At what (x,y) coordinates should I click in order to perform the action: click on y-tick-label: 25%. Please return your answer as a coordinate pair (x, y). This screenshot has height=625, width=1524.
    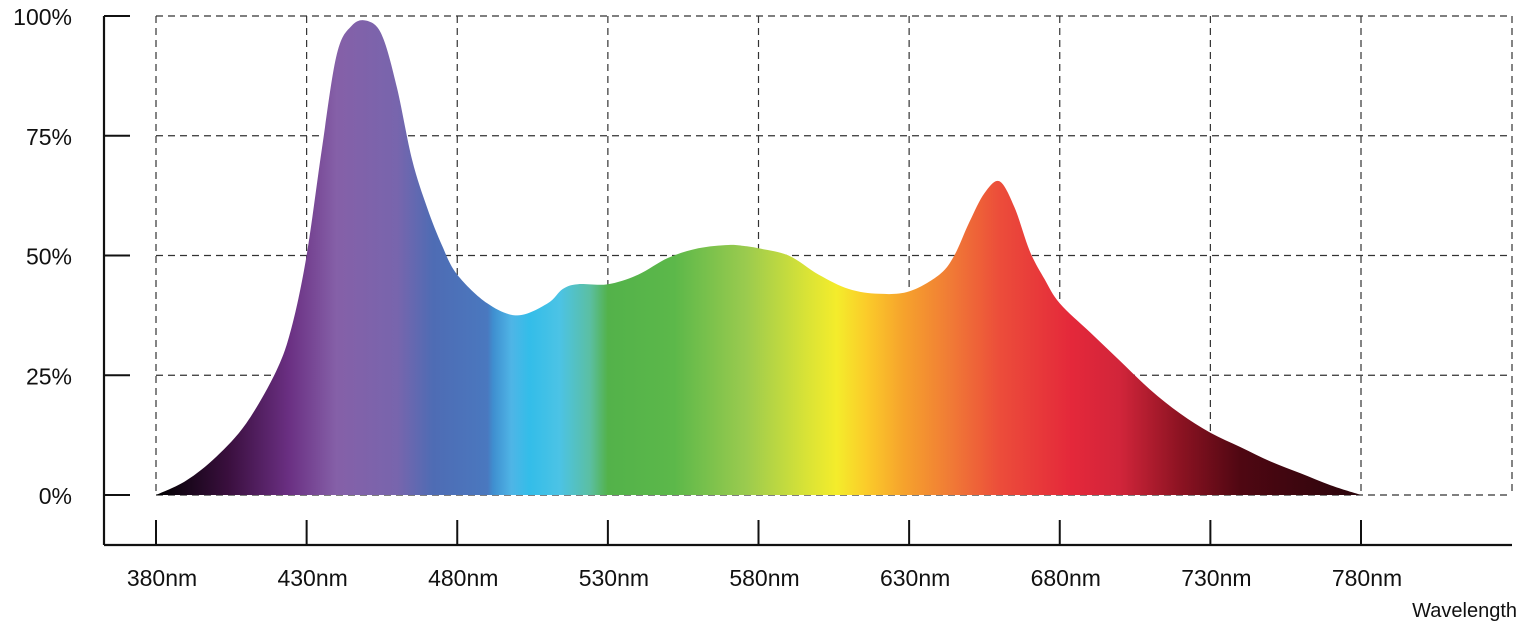
    Looking at the image, I should click on (49, 376).